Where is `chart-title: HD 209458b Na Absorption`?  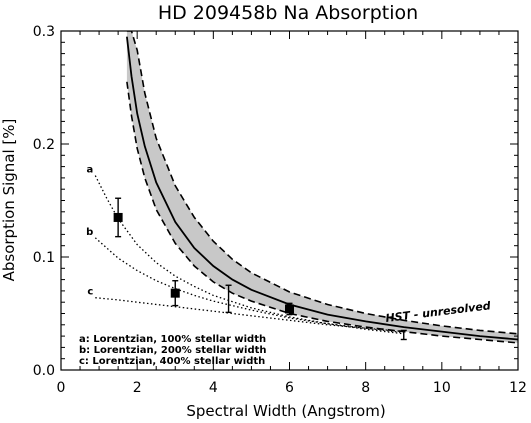
chart-title: HD 209458b Na Absorption is located at coordinates (288, 13).